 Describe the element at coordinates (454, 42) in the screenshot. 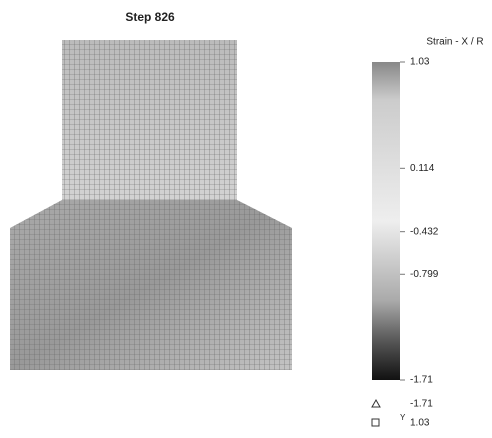

I see `colorbar-title: Strain - X / R` at that location.